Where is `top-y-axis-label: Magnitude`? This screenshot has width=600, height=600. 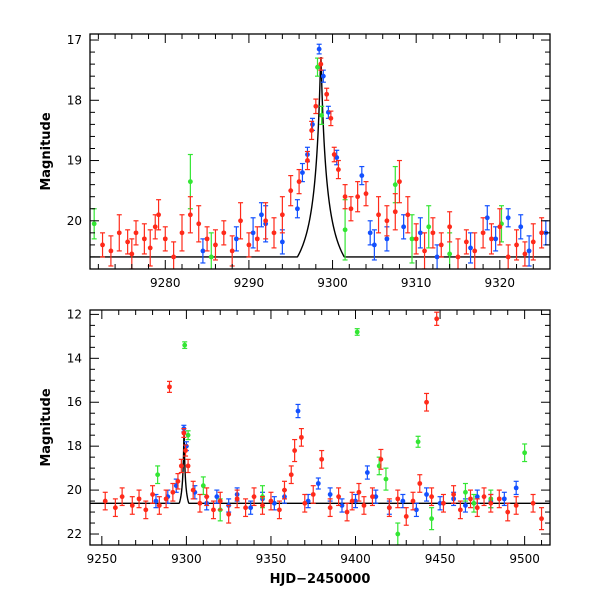 top-y-axis-label: Magnitude is located at coordinates (46, 151).